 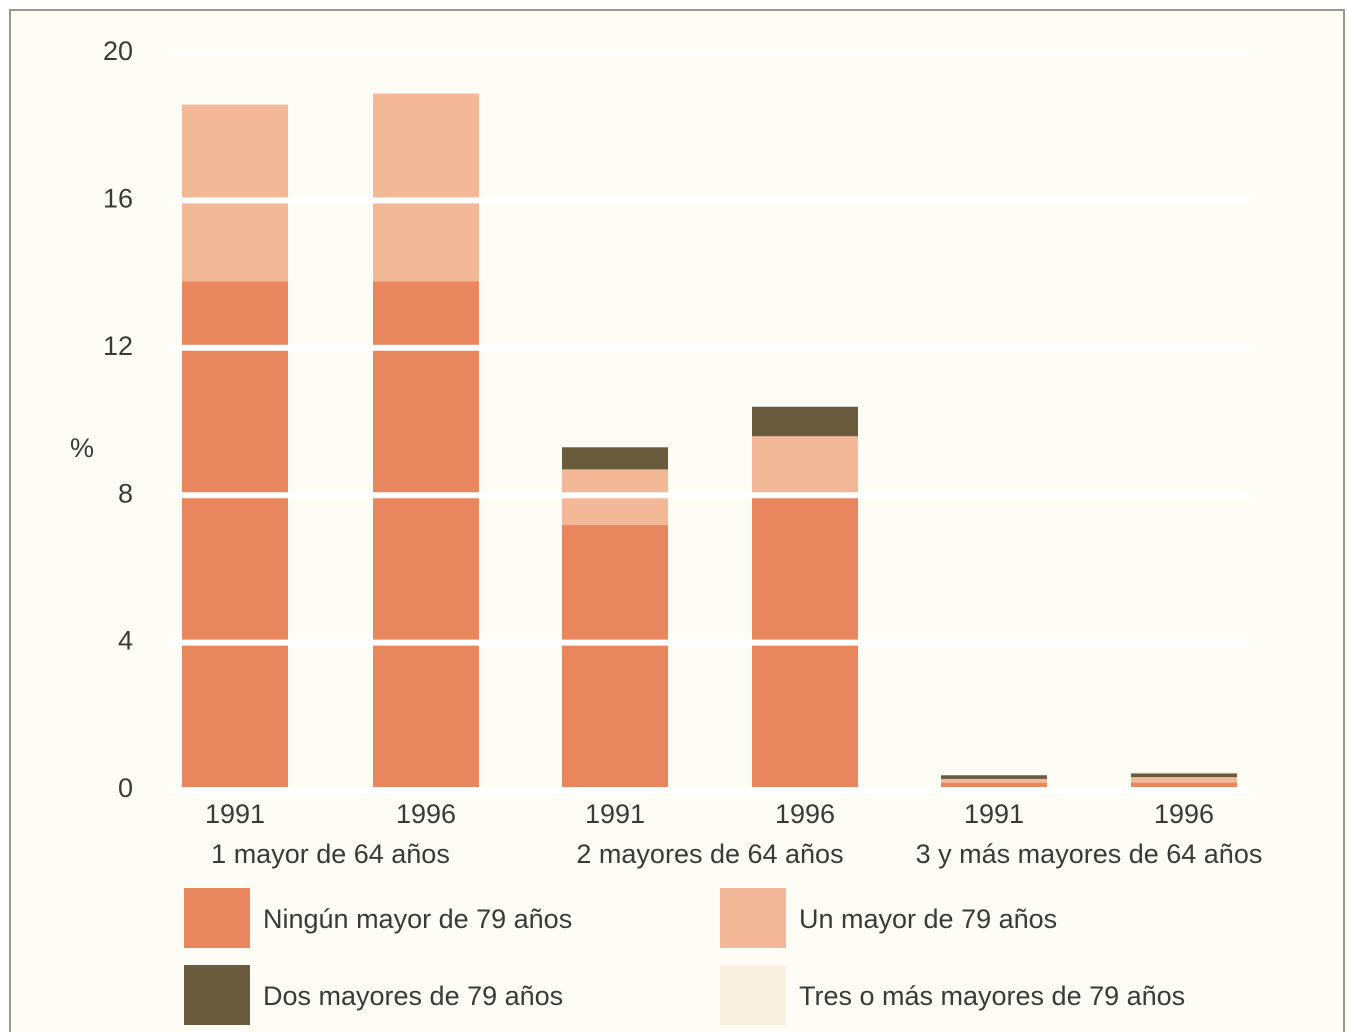 I want to click on group-label: 2 mayores de 64 años, so click(x=709, y=854).